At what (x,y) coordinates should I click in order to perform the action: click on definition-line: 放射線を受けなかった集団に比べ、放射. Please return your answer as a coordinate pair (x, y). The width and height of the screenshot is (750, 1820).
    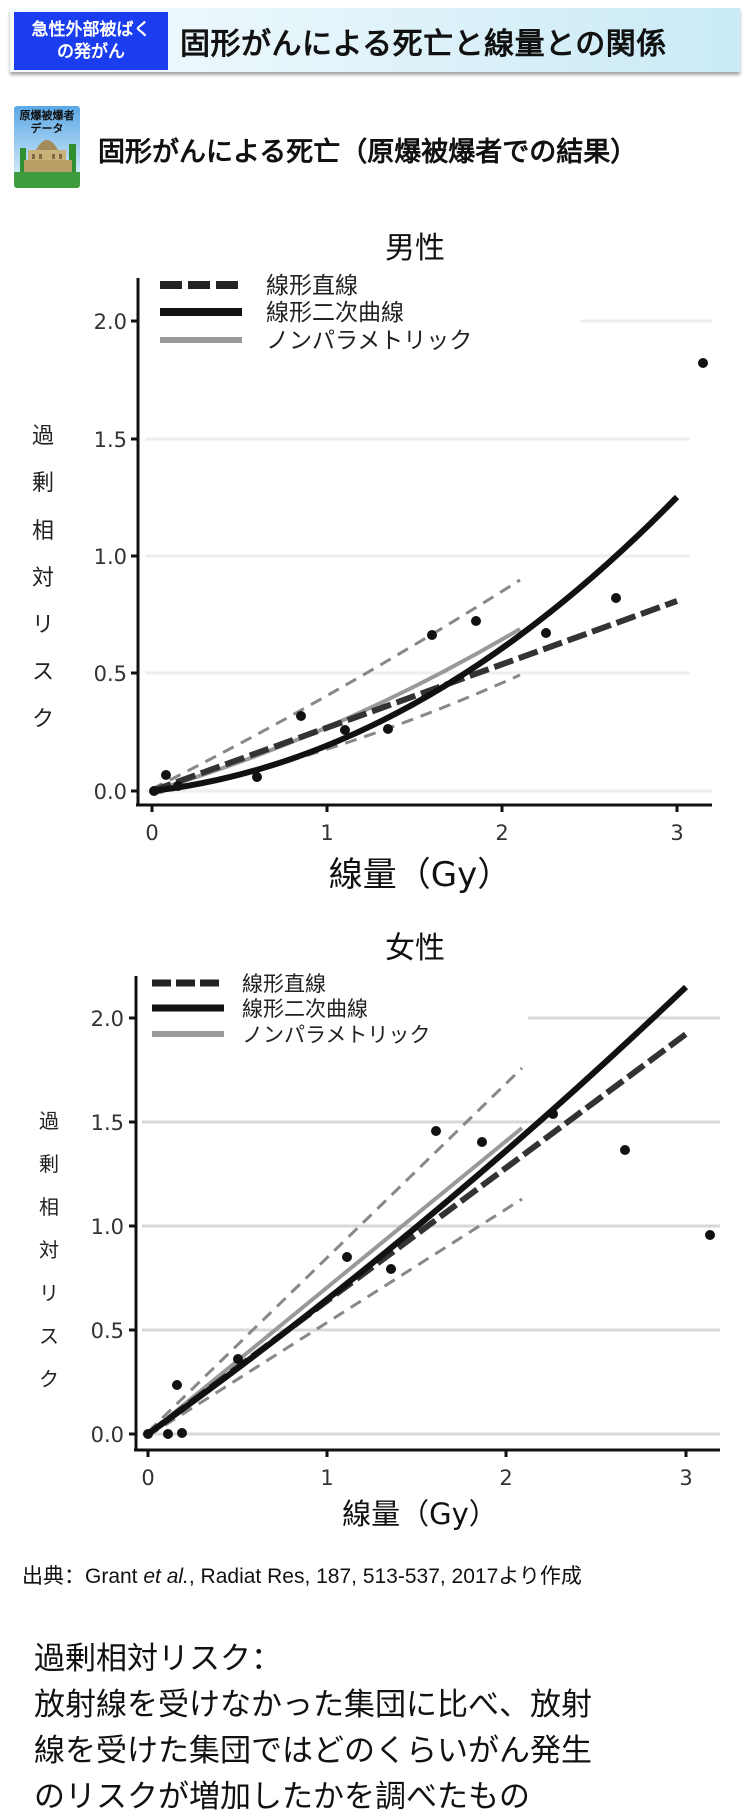
    Looking at the image, I should click on (313, 1705).